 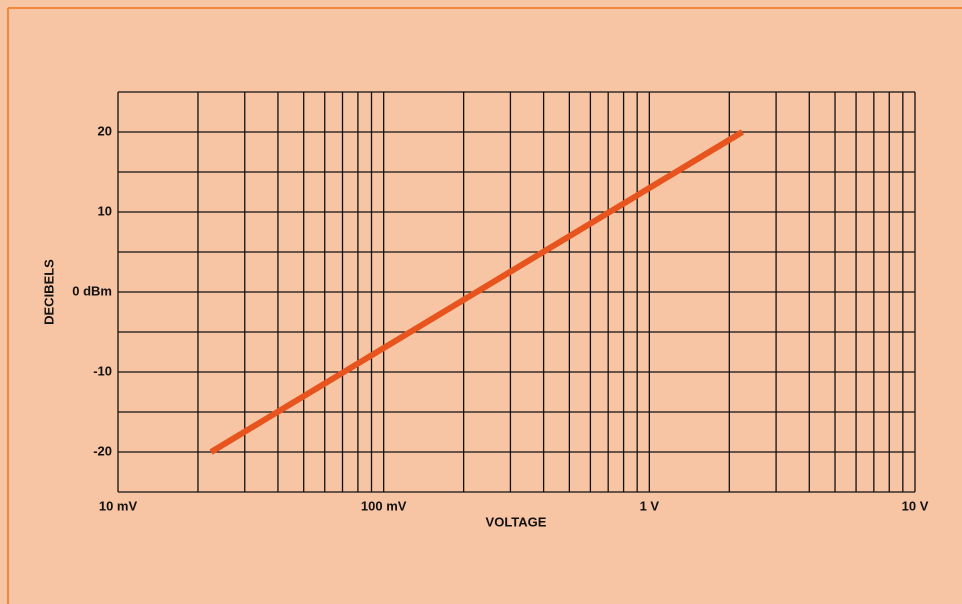 What do you see at coordinates (105, 130) in the screenshot?
I see `y-tick-label: 20` at bounding box center [105, 130].